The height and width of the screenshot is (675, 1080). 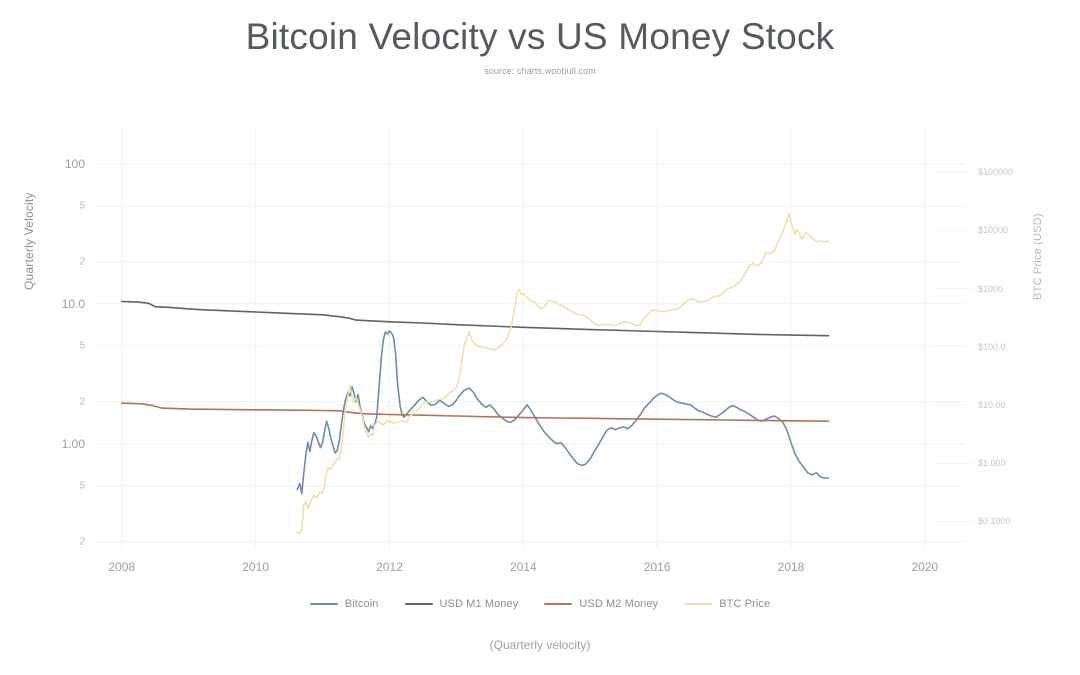 What do you see at coordinates (255, 567) in the screenshot?
I see `x-axis-tick: 2010` at bounding box center [255, 567].